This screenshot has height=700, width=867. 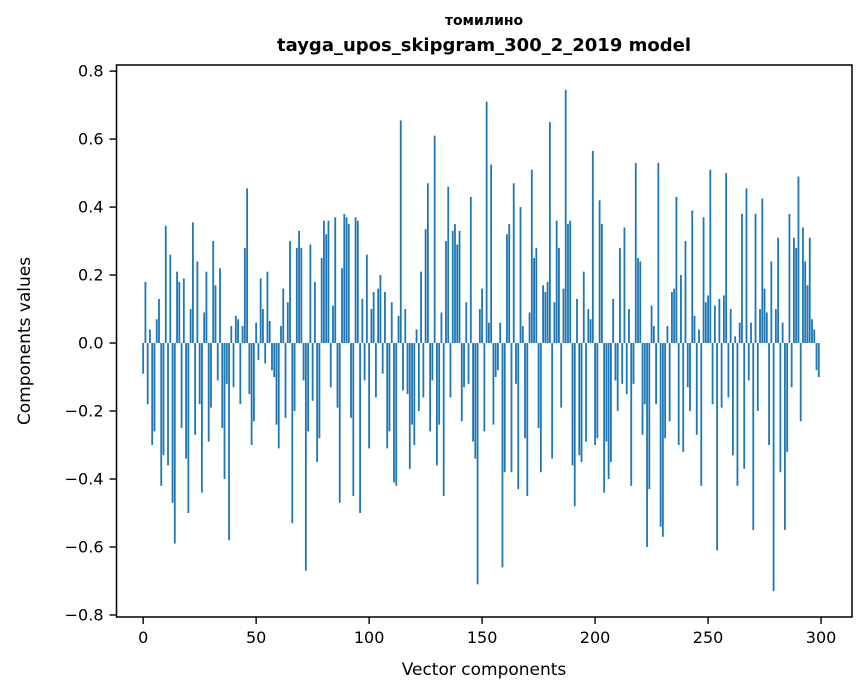 What do you see at coordinates (90, 207) in the screenshot?
I see `y-tick-label: 0.4` at bounding box center [90, 207].